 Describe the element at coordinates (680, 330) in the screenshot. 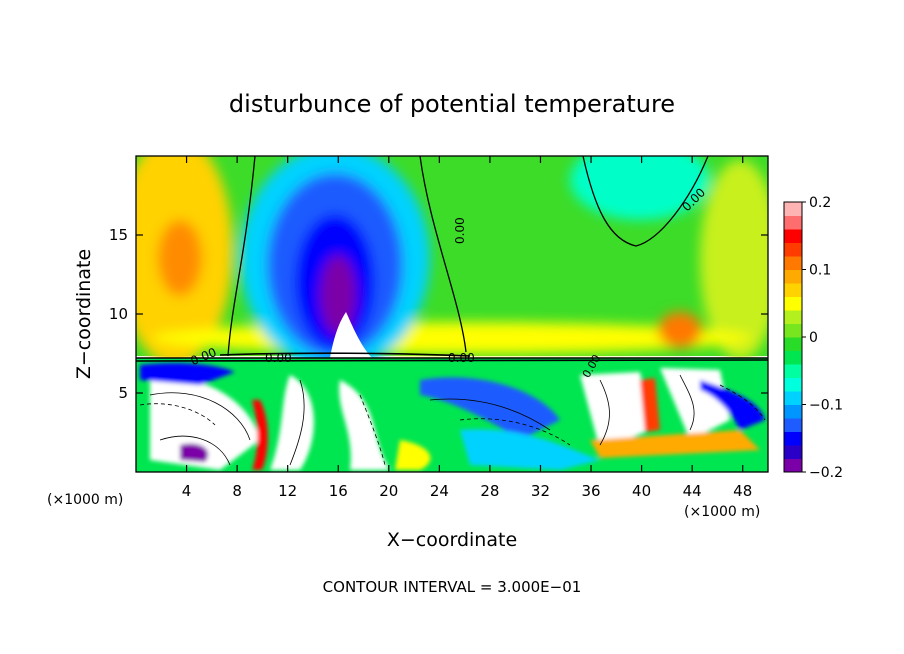

I see `warm-spot-right` at that location.